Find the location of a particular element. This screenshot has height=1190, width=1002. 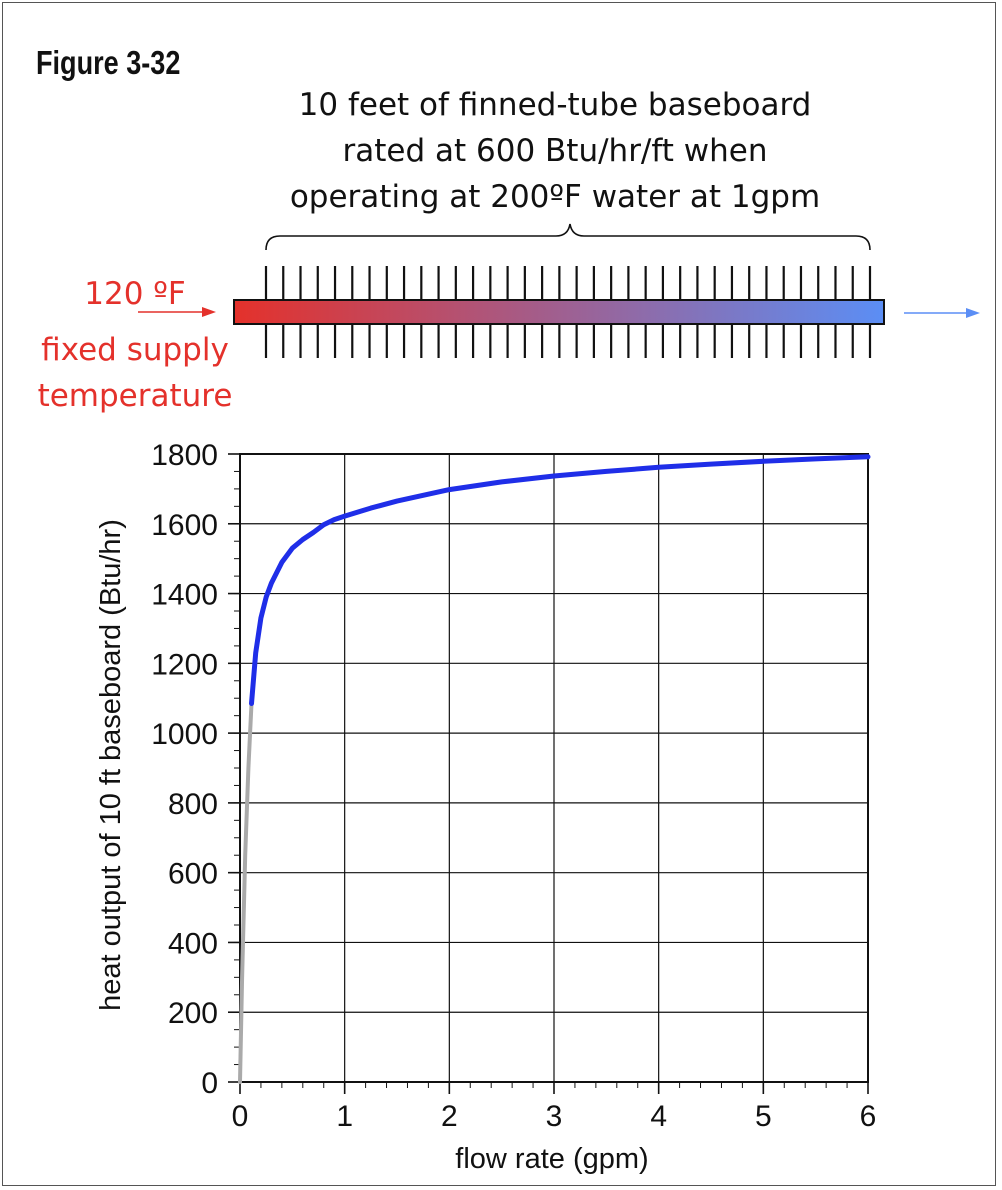

supply-label-line: fixed supply is located at coordinates (135, 350).